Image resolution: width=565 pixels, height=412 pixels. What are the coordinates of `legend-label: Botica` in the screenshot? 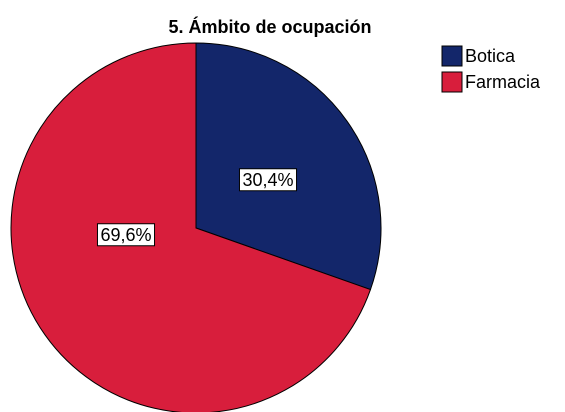 It's located at (490, 56).